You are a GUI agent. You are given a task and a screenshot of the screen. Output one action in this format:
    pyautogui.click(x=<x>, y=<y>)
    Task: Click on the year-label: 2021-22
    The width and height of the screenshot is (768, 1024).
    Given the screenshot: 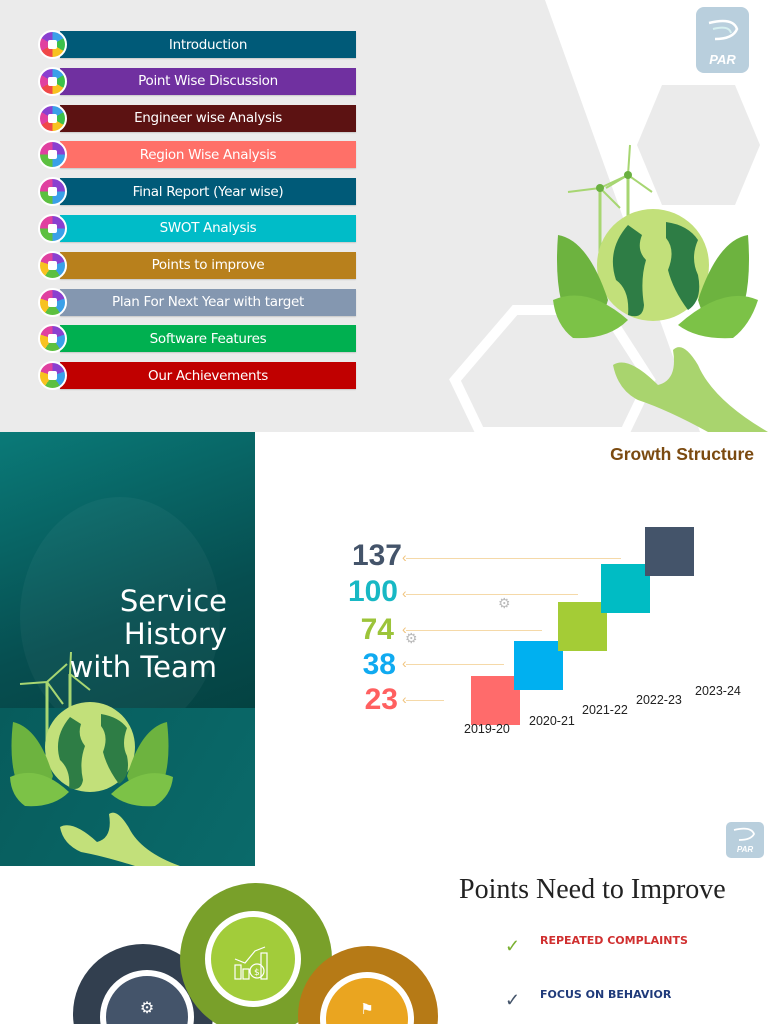 What is the action you would take?
    pyautogui.click(x=605, y=710)
    